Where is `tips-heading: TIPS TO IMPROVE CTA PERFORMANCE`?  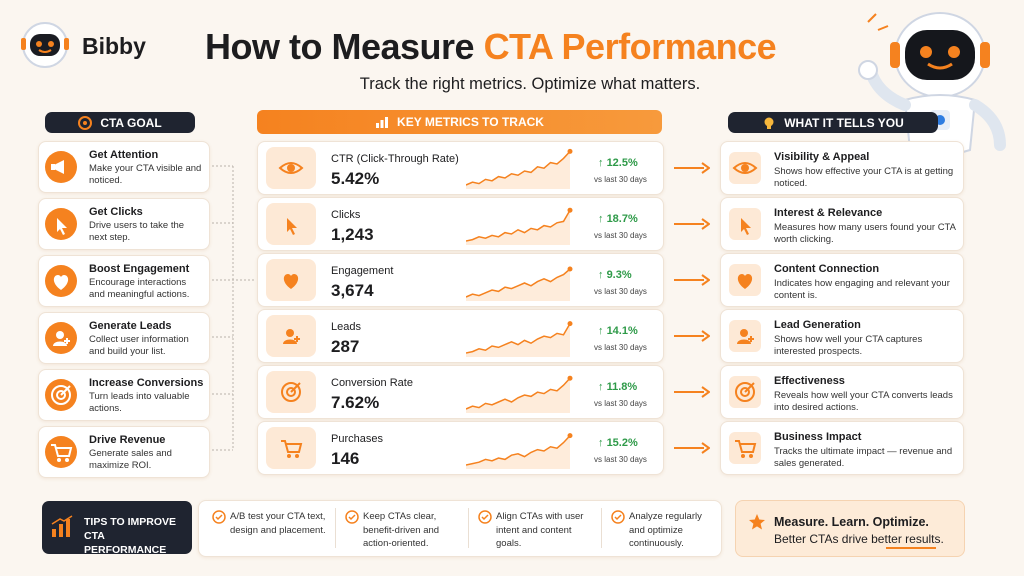
tips-heading: TIPS TO IMPROVE CTA PERFORMANCE is located at coordinates (117, 528).